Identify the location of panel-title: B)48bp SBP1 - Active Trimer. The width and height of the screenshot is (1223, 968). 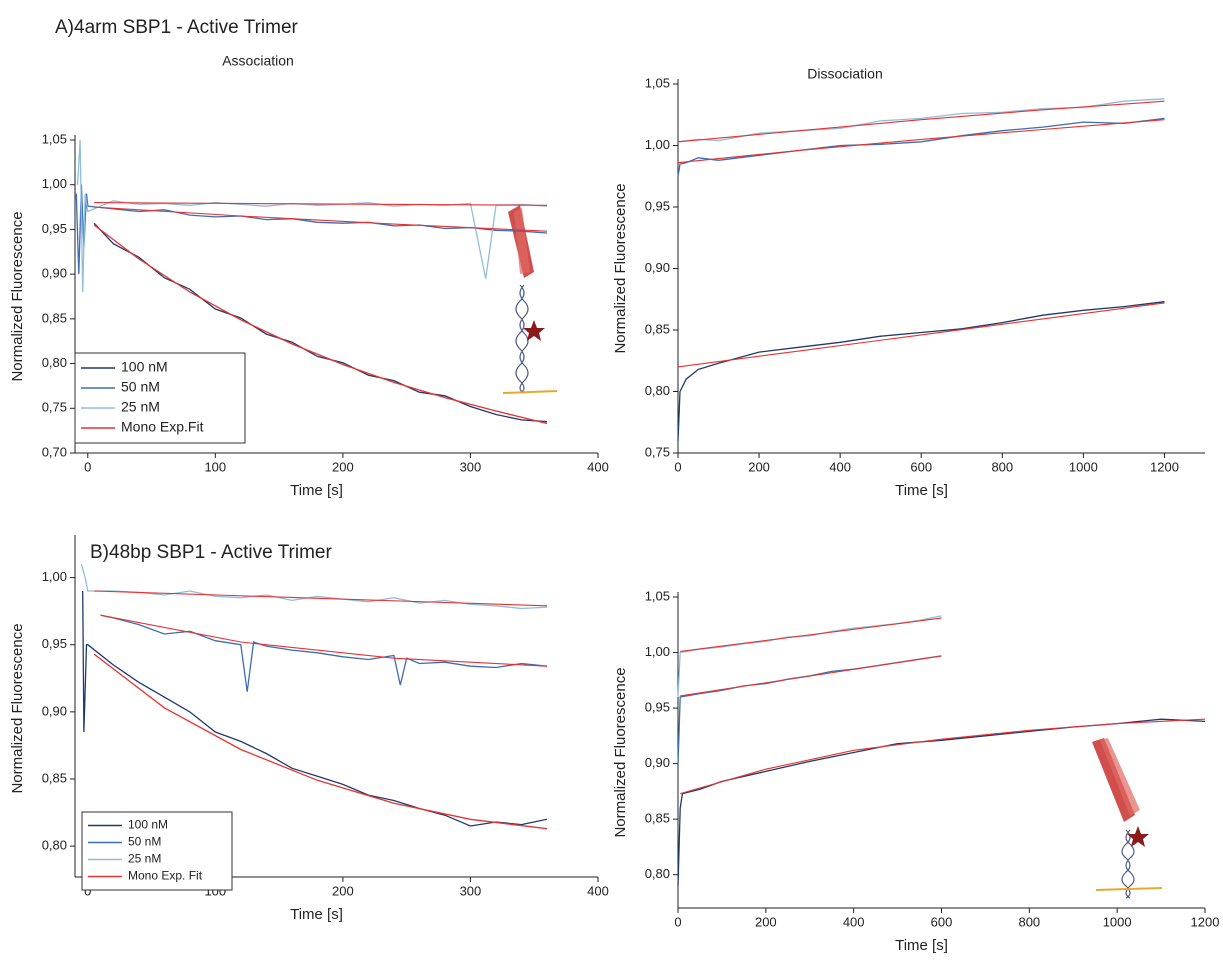
(211, 552).